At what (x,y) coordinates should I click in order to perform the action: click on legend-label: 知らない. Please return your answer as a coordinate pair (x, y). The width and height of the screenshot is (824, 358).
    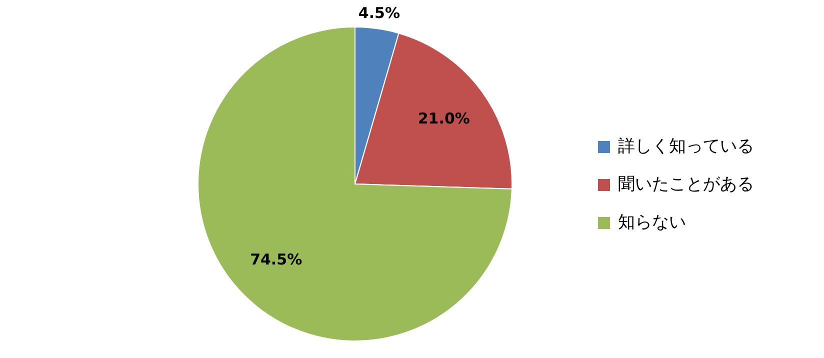
    Looking at the image, I should click on (652, 222).